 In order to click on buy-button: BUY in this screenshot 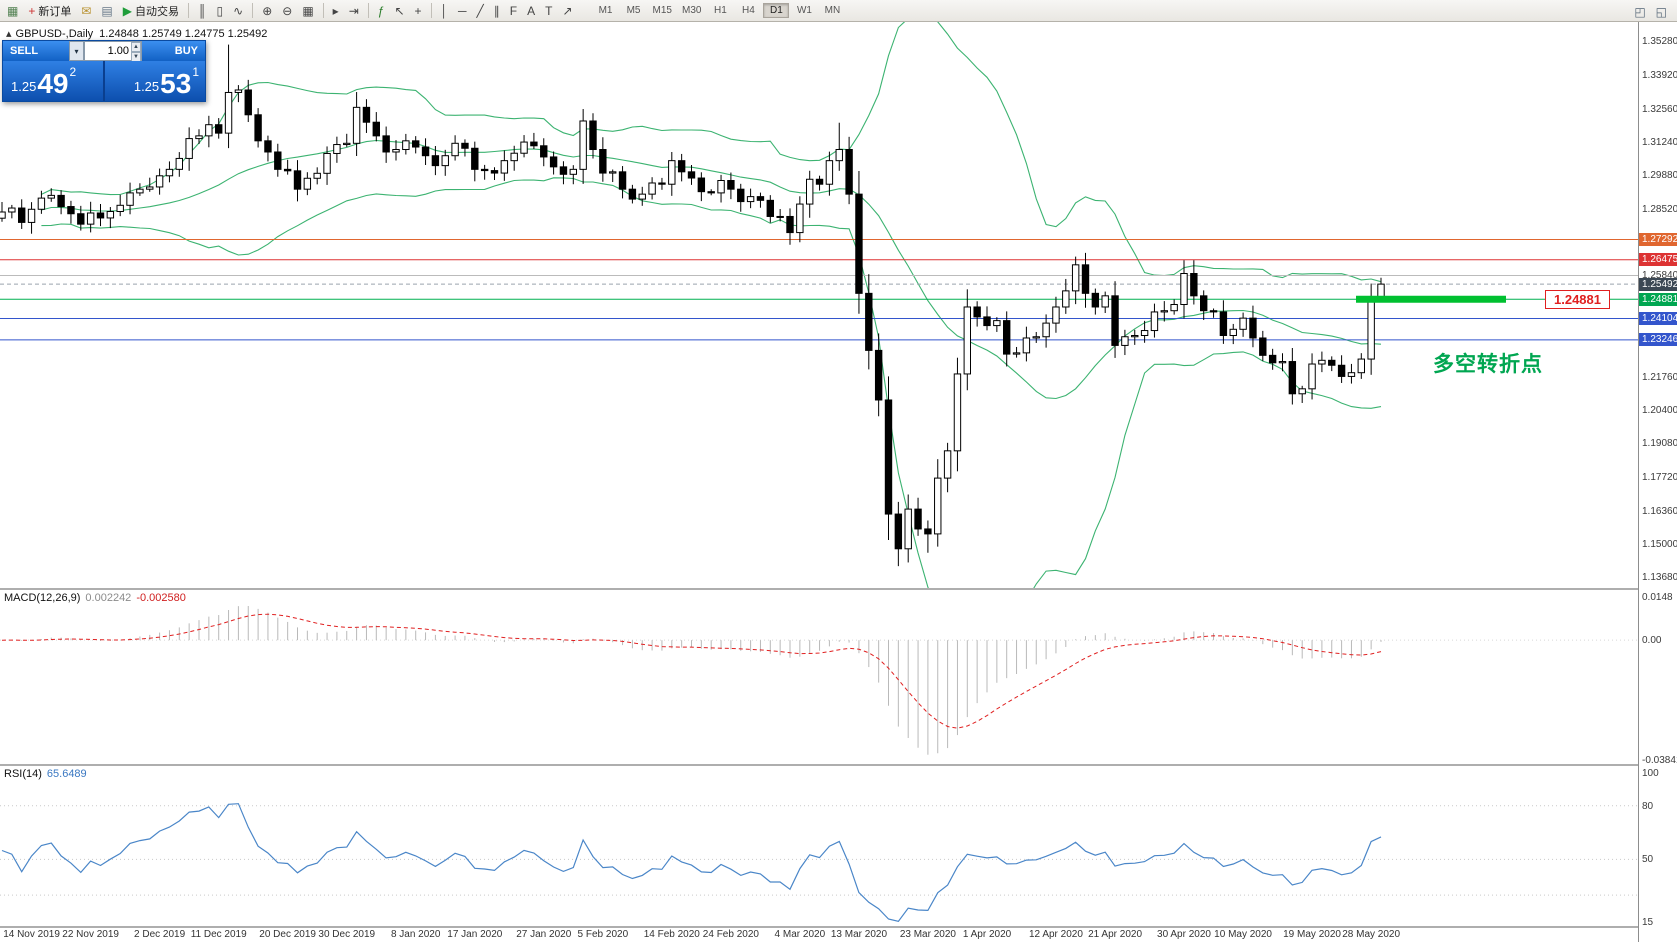, I will do `click(173, 51)`.